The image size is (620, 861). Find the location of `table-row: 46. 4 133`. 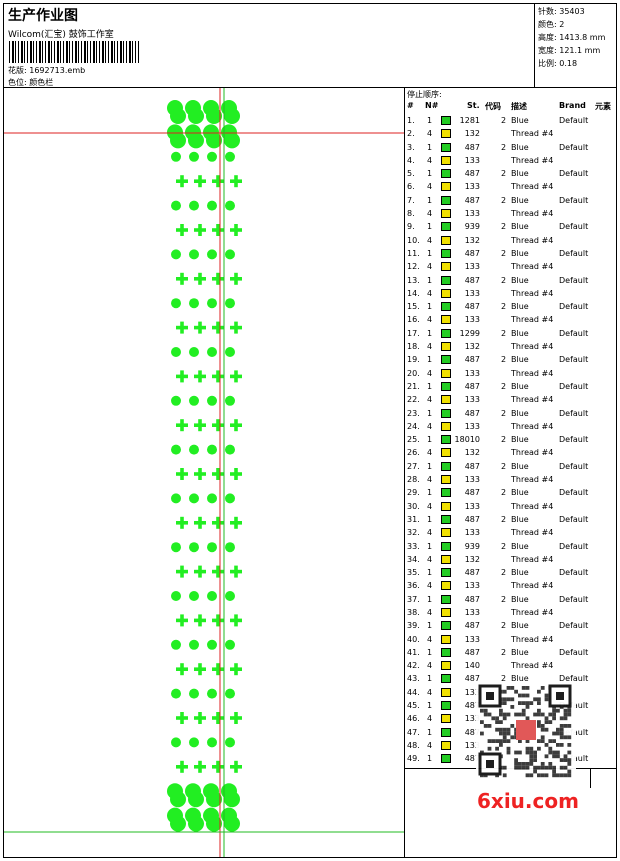

table-row: 46. 4 133 is located at coordinates (511, 718).